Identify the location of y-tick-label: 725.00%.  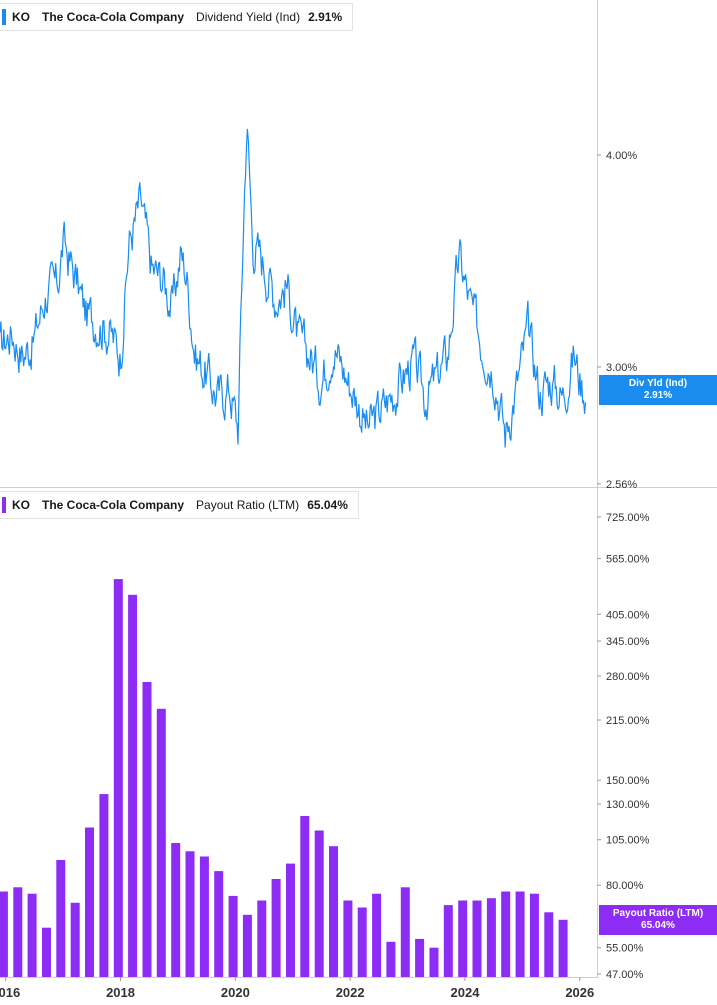
(628, 518).